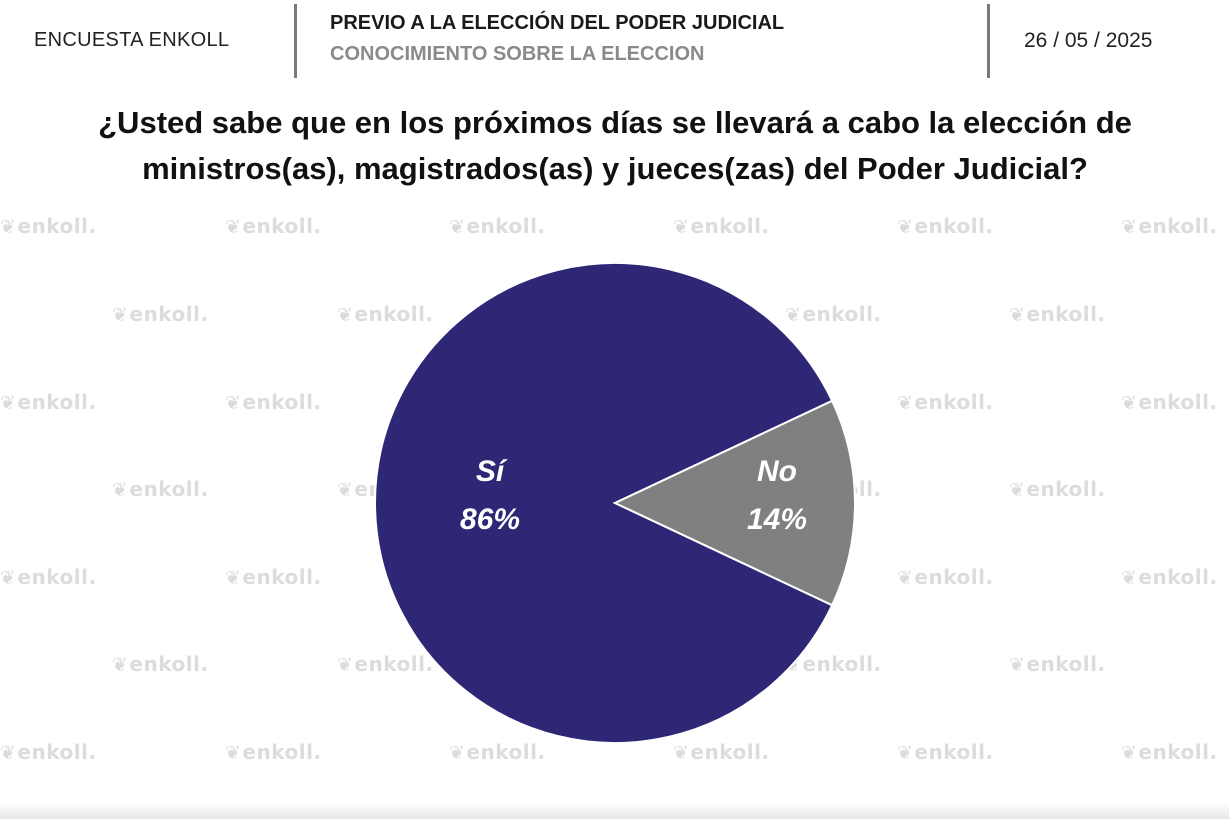  Describe the element at coordinates (295, 41) in the screenshot. I see `header-divider-left` at that location.